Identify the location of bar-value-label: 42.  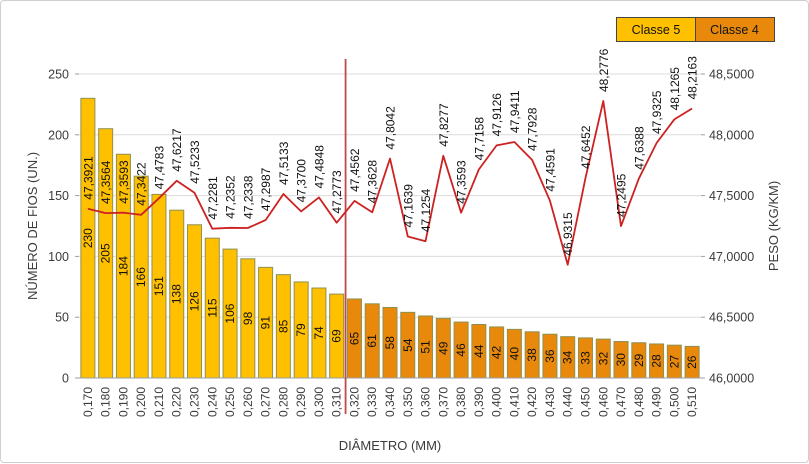
(497, 352).